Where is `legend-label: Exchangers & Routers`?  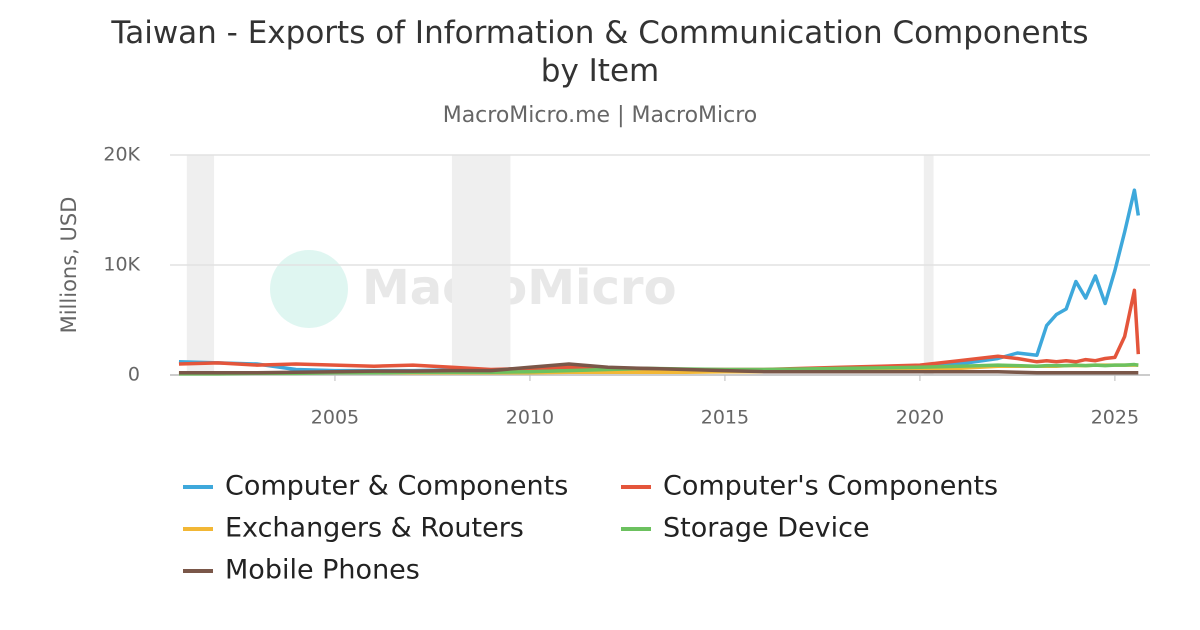 legend-label: Exchangers & Routers is located at coordinates (374, 528).